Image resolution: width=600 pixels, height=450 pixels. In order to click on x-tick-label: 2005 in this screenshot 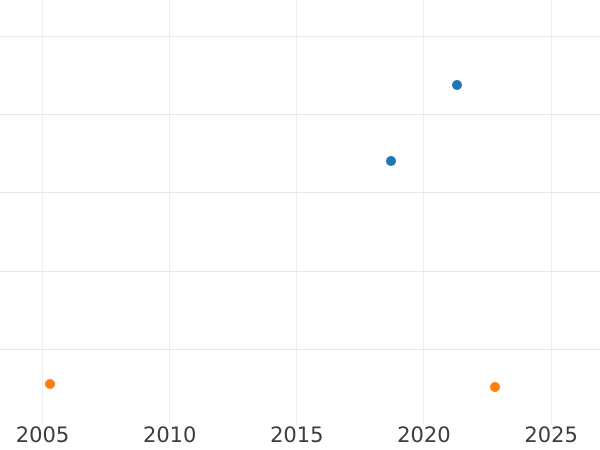, I will do `click(42, 435)`.